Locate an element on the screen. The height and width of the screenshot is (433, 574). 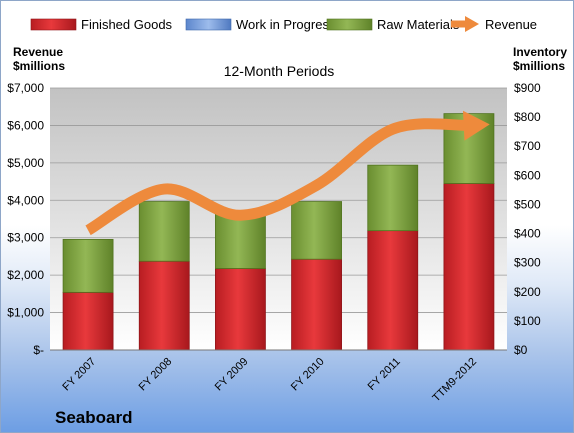
x-tick-label: FY 2007 is located at coordinates (79, 375).